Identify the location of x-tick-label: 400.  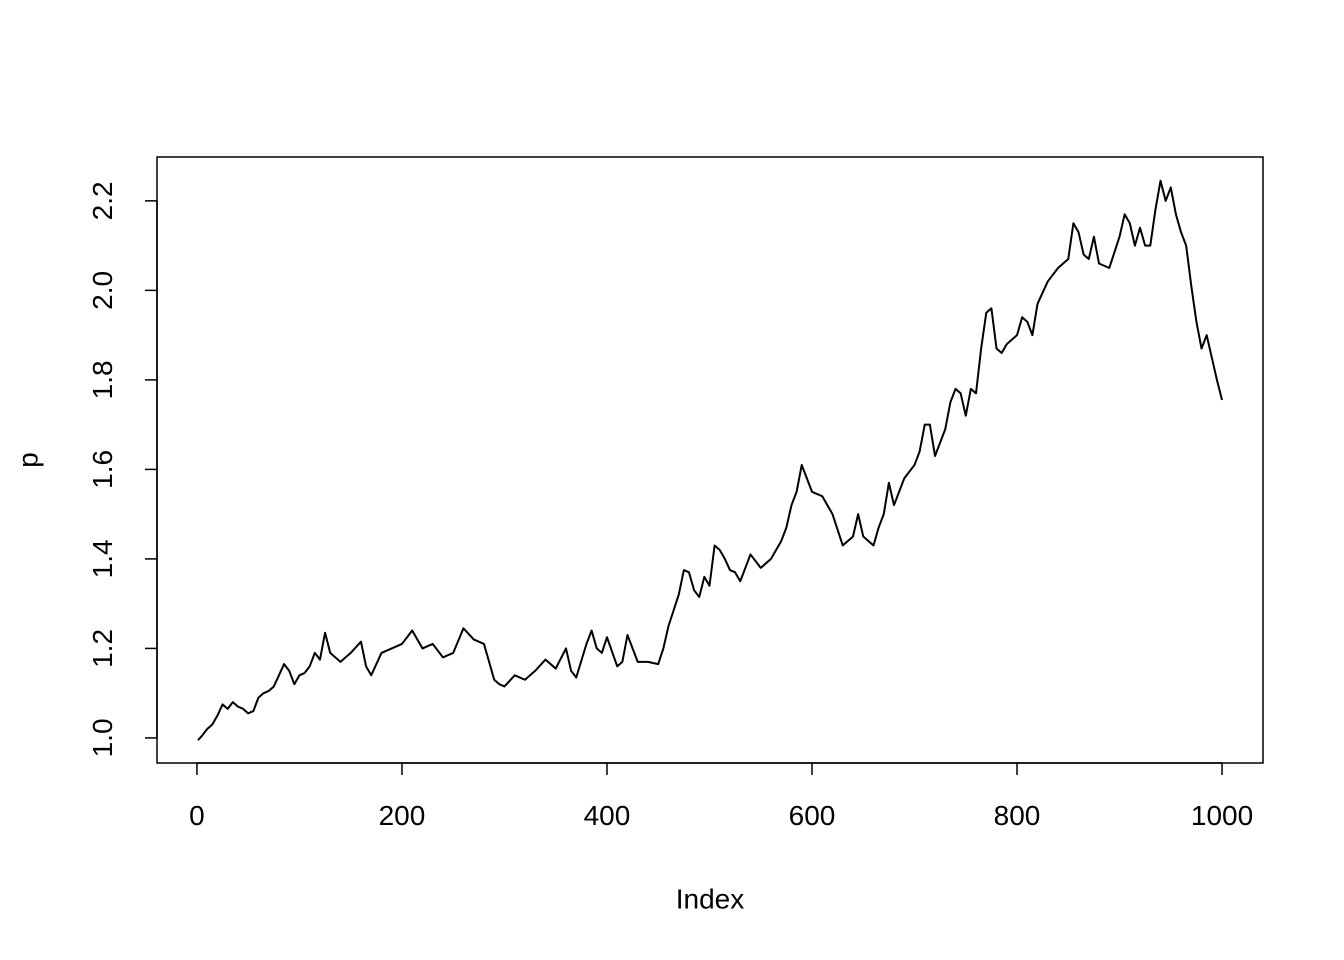
(607, 815).